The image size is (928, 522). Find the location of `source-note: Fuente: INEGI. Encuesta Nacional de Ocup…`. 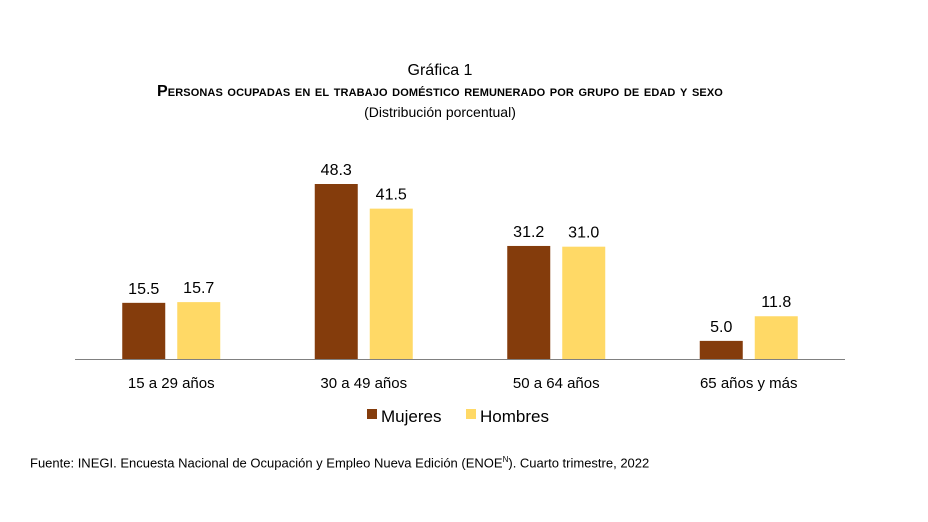

source-note: Fuente: INEGI. Encuesta Nacional de Ocup… is located at coordinates (339, 462).